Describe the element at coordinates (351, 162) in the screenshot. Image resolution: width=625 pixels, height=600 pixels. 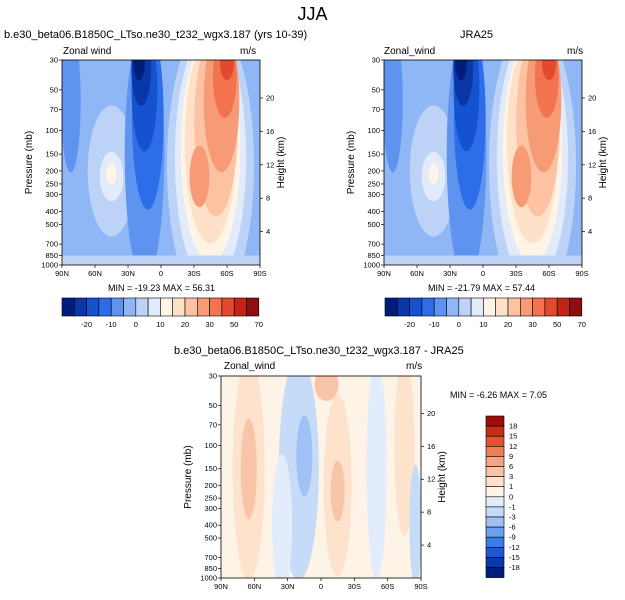
I see `panel2-ylabel: Pressure (mb)` at that location.